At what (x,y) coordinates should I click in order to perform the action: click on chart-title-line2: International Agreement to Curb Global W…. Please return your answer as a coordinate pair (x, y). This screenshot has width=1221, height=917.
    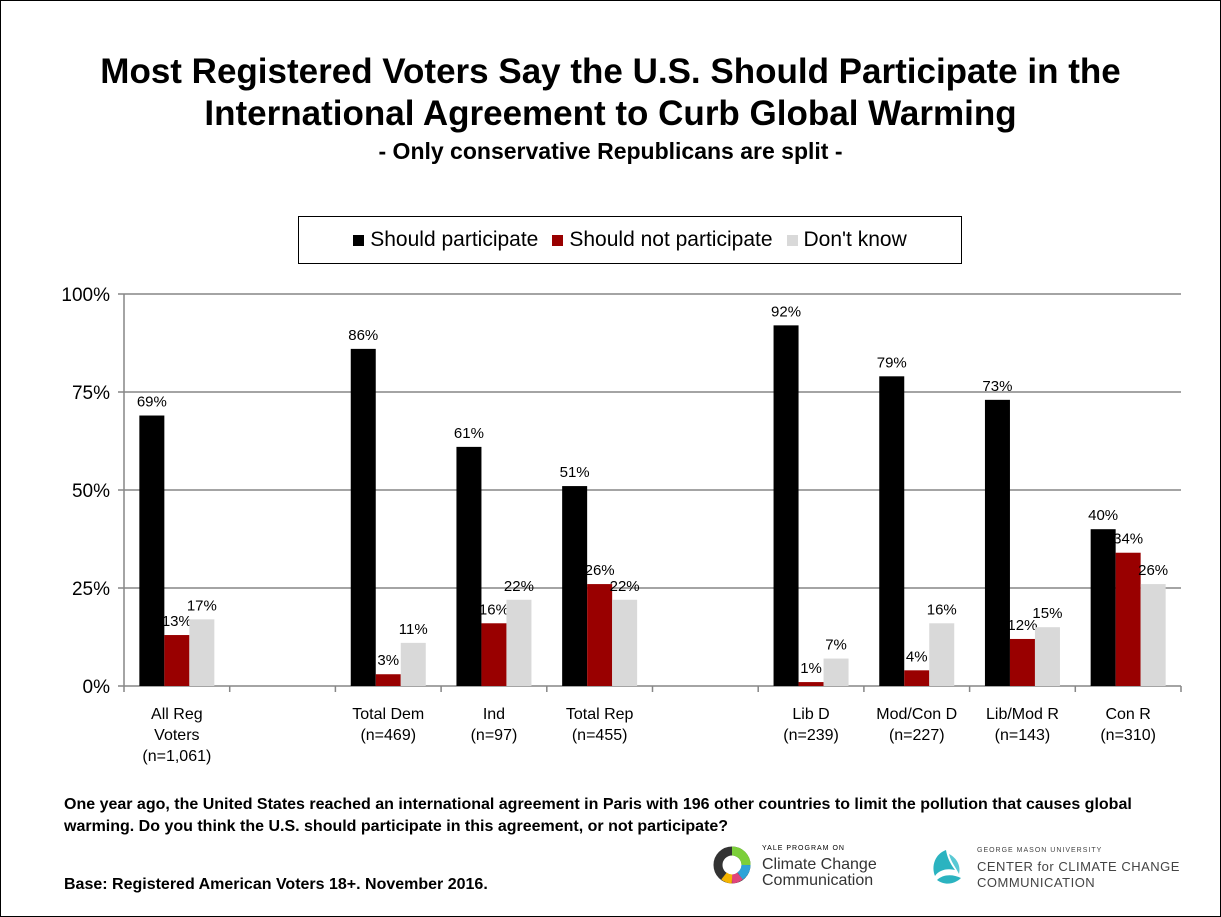
    Looking at the image, I should click on (610, 113).